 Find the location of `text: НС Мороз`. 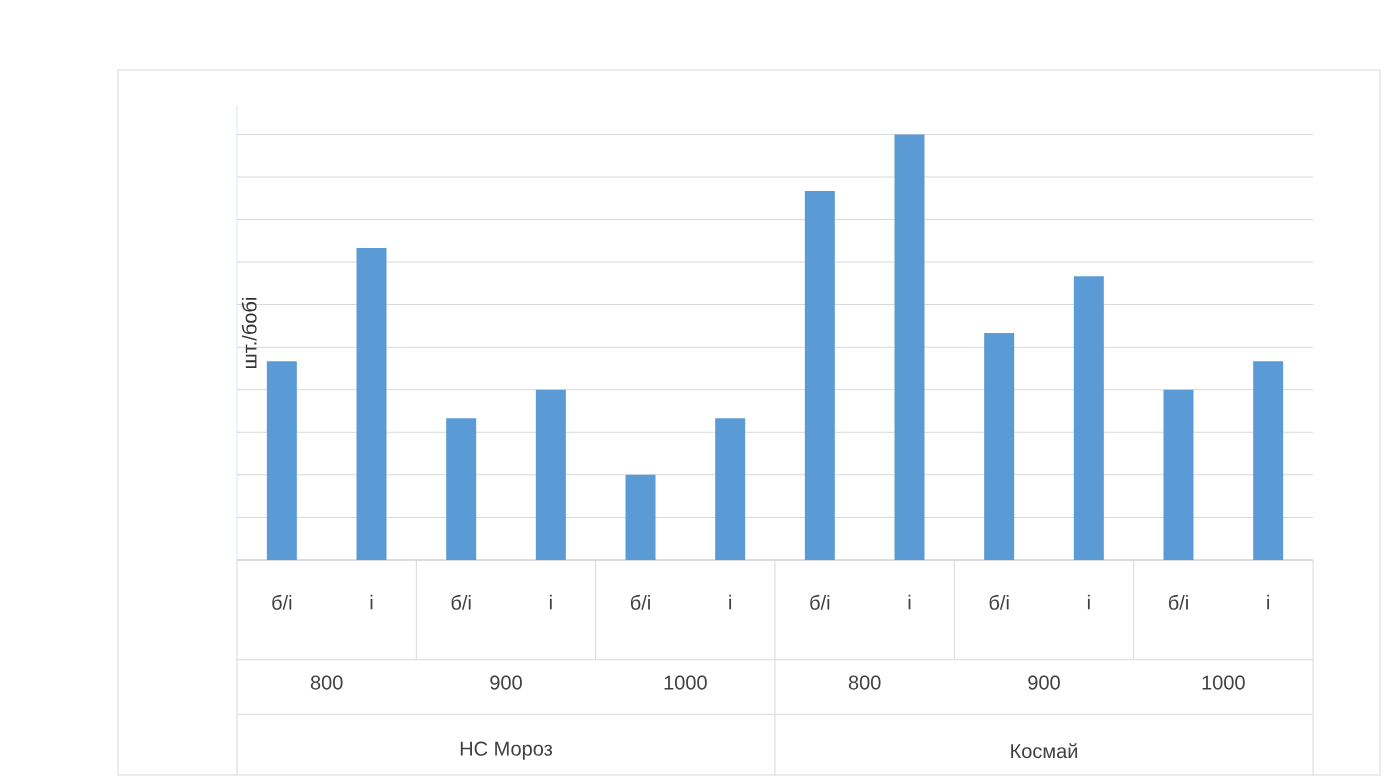

text: НС Мороз is located at coordinates (506, 750).